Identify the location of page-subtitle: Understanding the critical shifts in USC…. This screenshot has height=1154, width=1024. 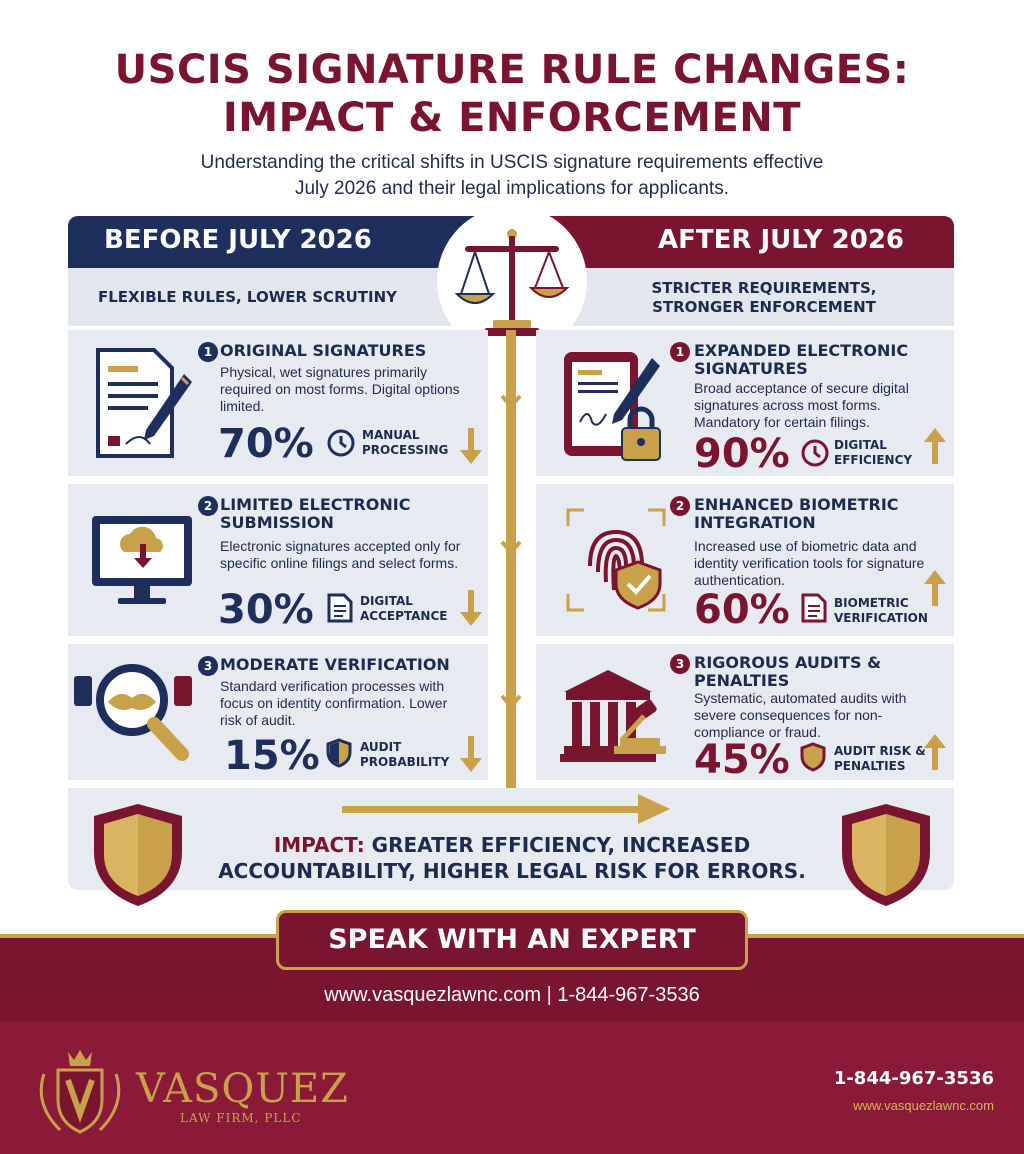
(512, 176).